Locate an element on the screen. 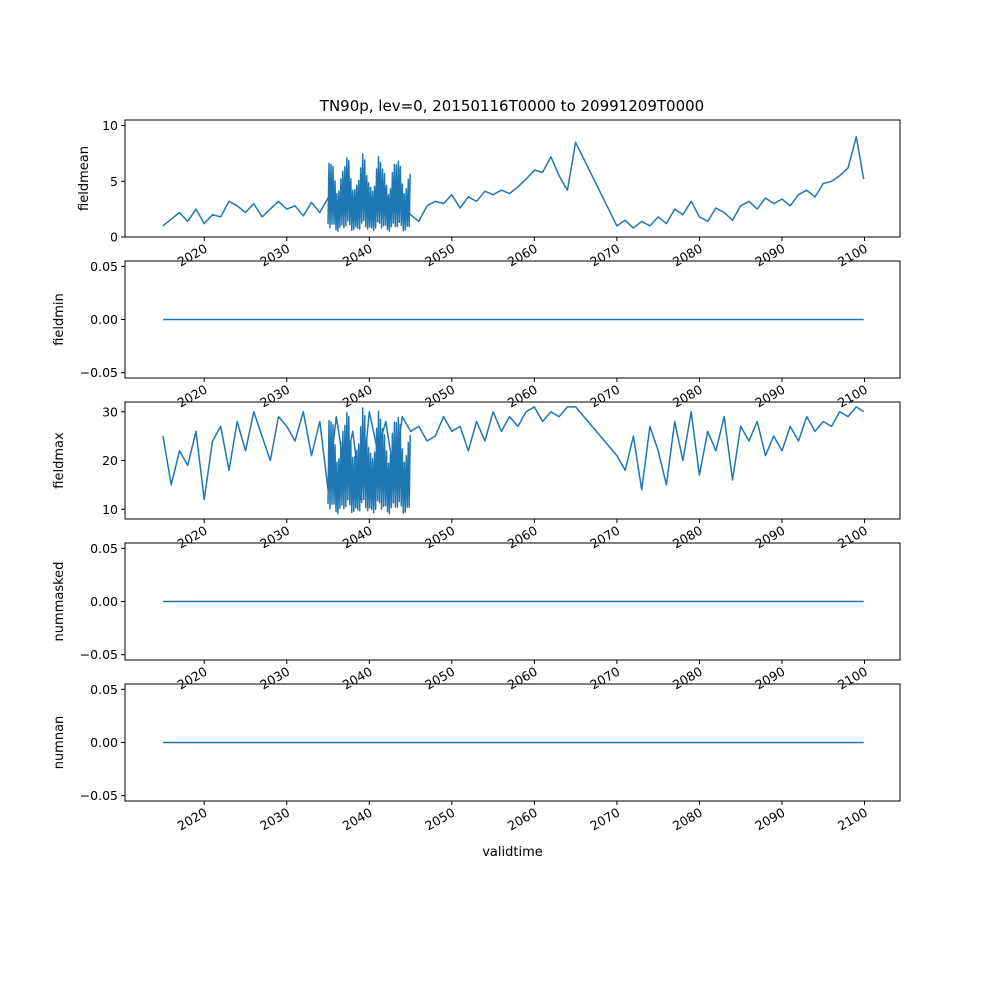 The width and height of the screenshot is (1000, 1000). panel-numnan-xtick-label: 2060 is located at coordinates (522, 819).